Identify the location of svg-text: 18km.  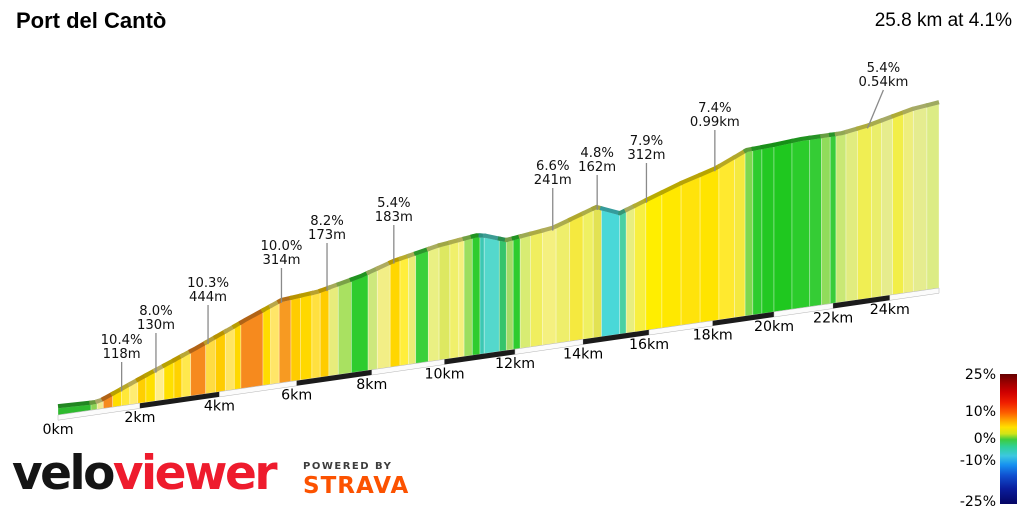
(713, 336).